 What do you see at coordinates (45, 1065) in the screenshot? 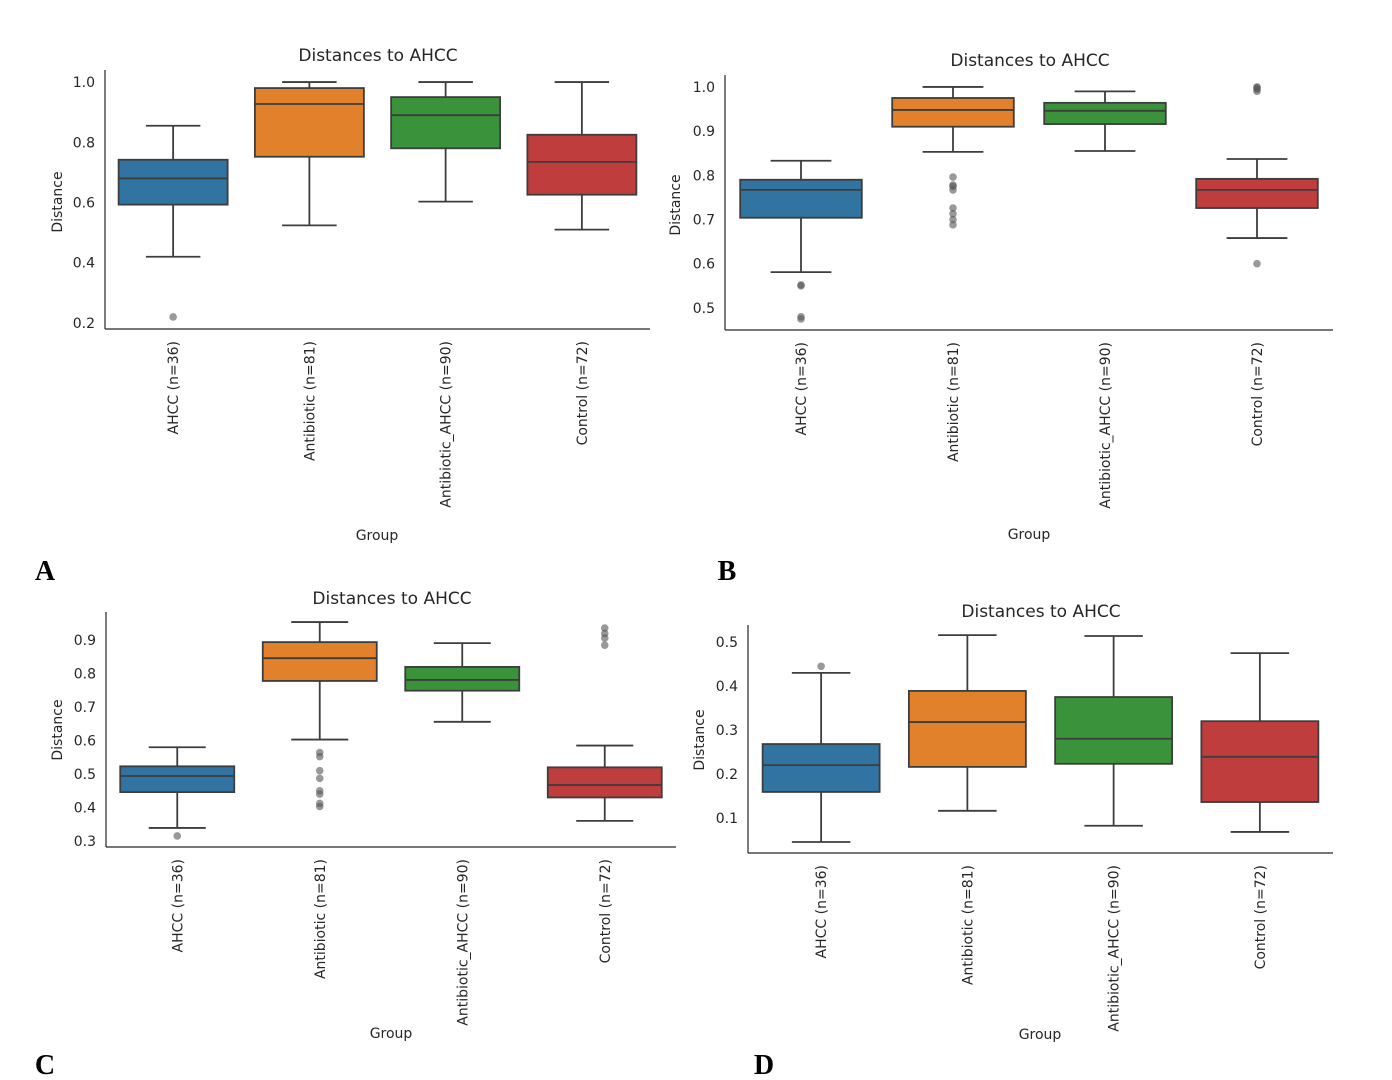
I see `panel-letter: C` at bounding box center [45, 1065].